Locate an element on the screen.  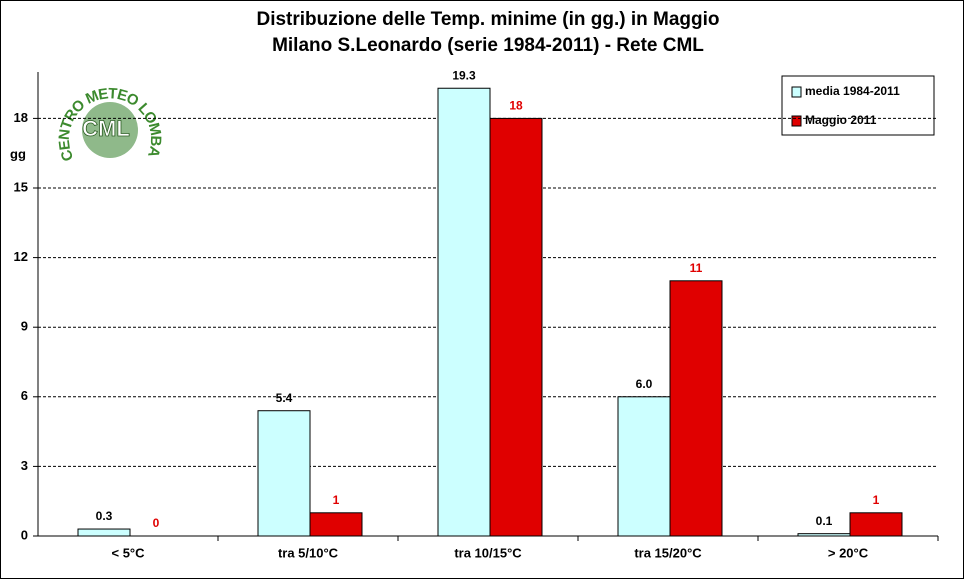
legend-box is located at coordinates (858, 105).